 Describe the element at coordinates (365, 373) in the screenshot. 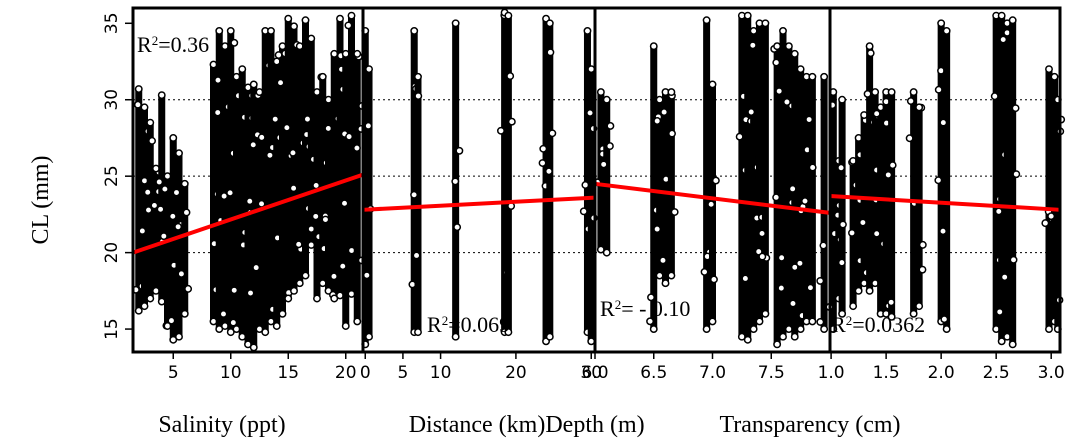

I see `x-tick-label: 0` at that location.